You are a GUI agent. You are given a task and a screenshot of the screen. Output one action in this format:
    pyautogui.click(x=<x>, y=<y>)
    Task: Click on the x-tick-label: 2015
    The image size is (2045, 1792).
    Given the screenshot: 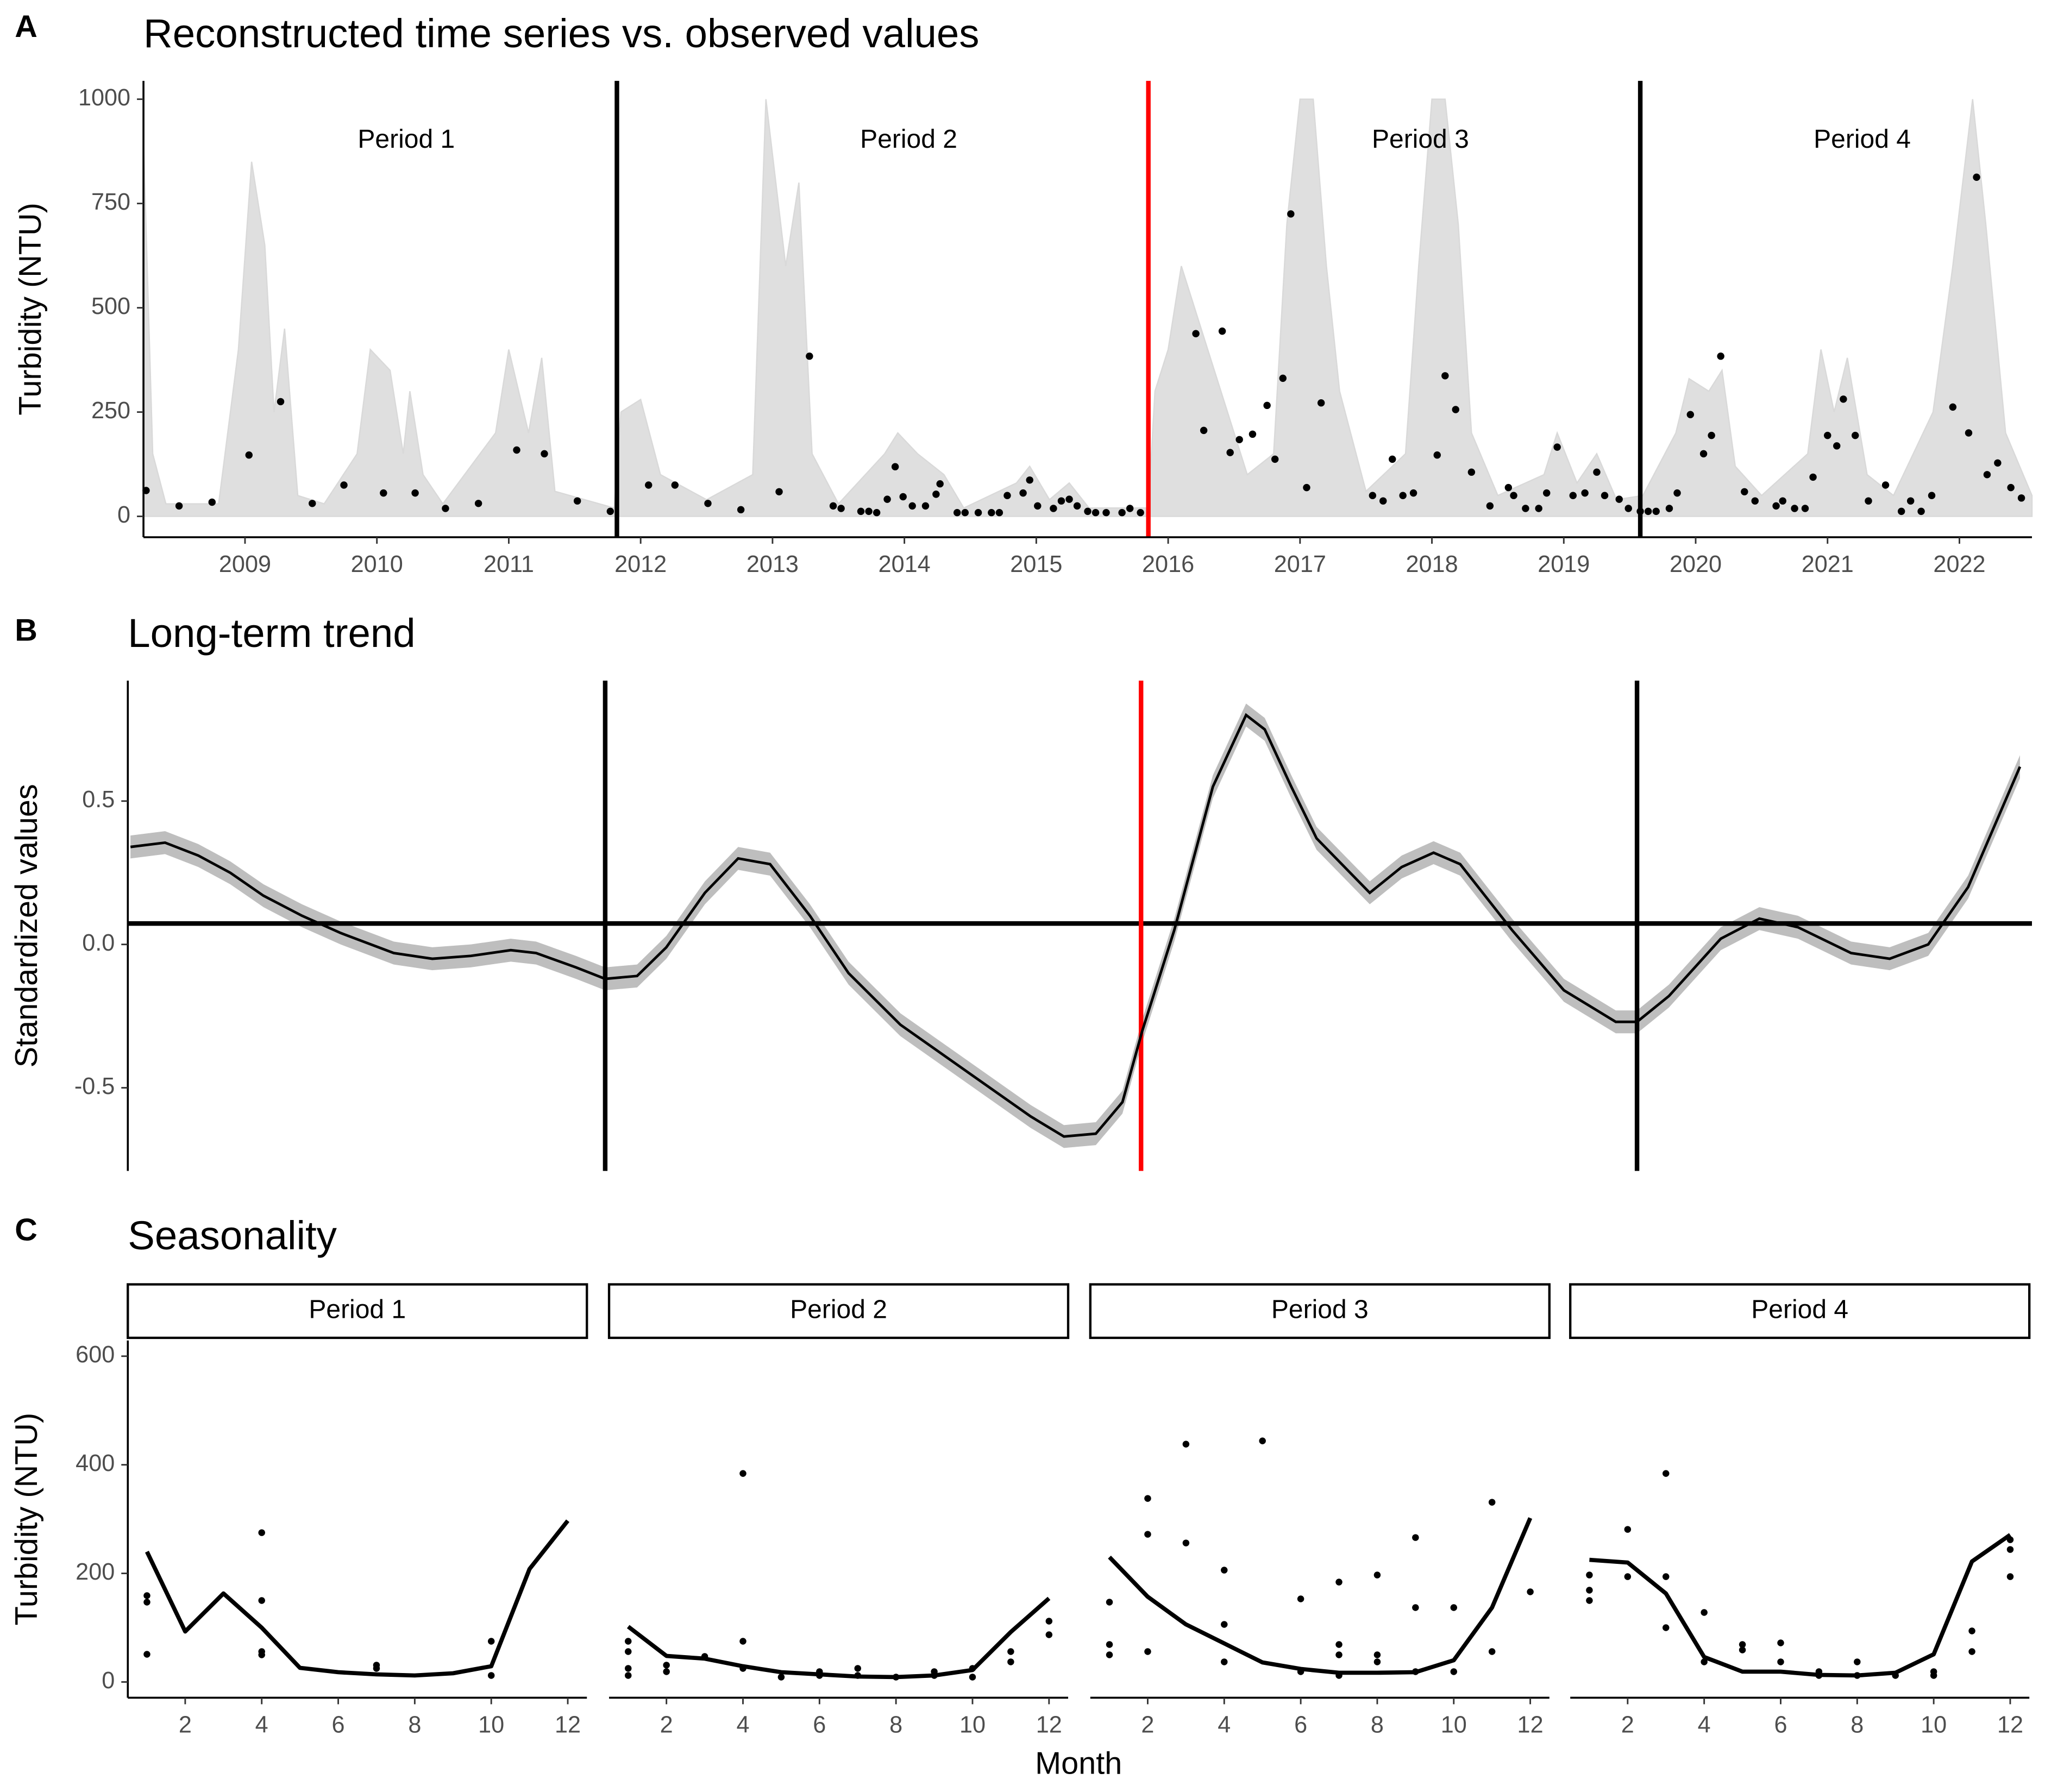 What is the action you would take?
    pyautogui.click(x=1036, y=564)
    